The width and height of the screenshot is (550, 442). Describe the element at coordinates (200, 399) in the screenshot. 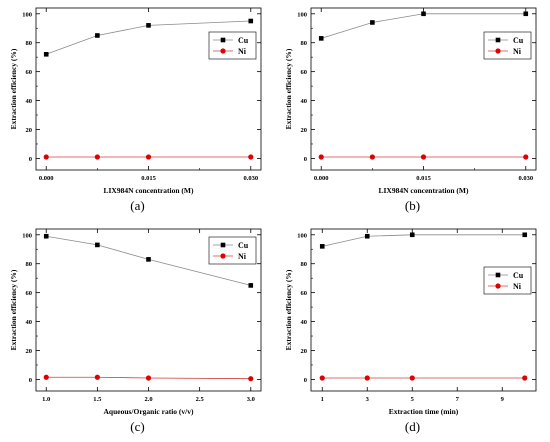

I see `x-tick-label: 2.5` at that location.